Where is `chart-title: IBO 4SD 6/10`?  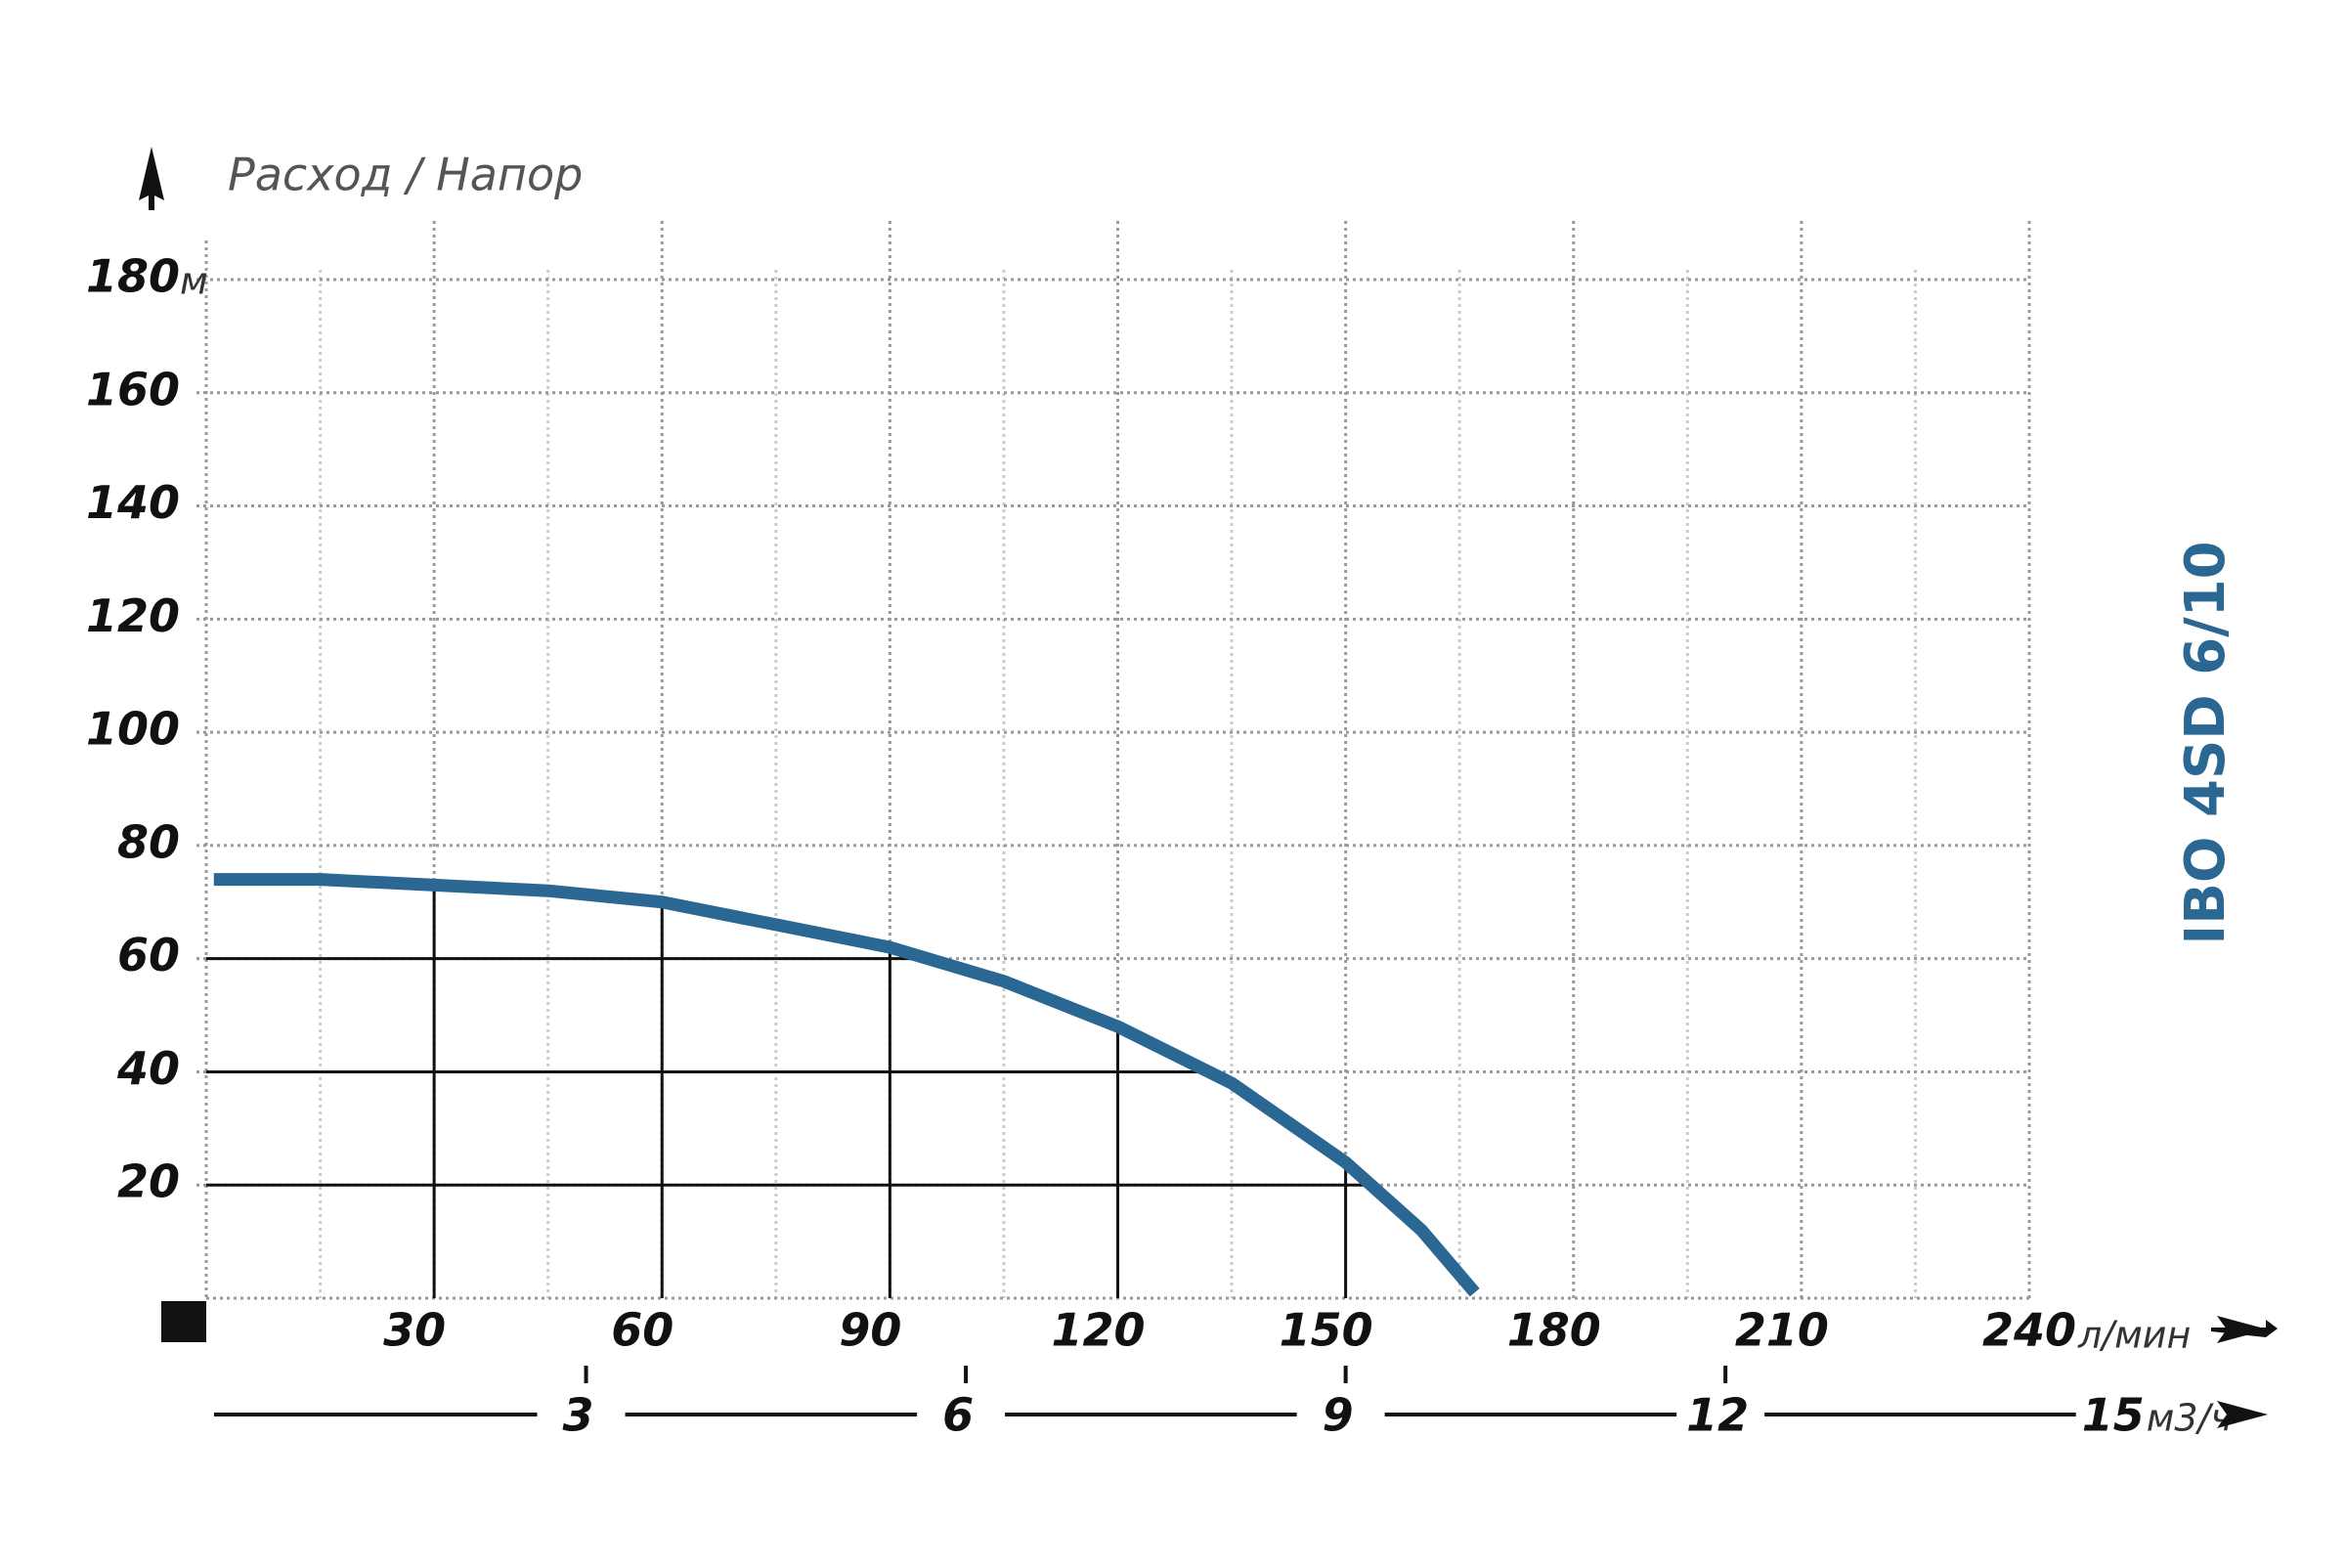 chart-title: IBO 4SD 6/10 is located at coordinates (2206, 742).